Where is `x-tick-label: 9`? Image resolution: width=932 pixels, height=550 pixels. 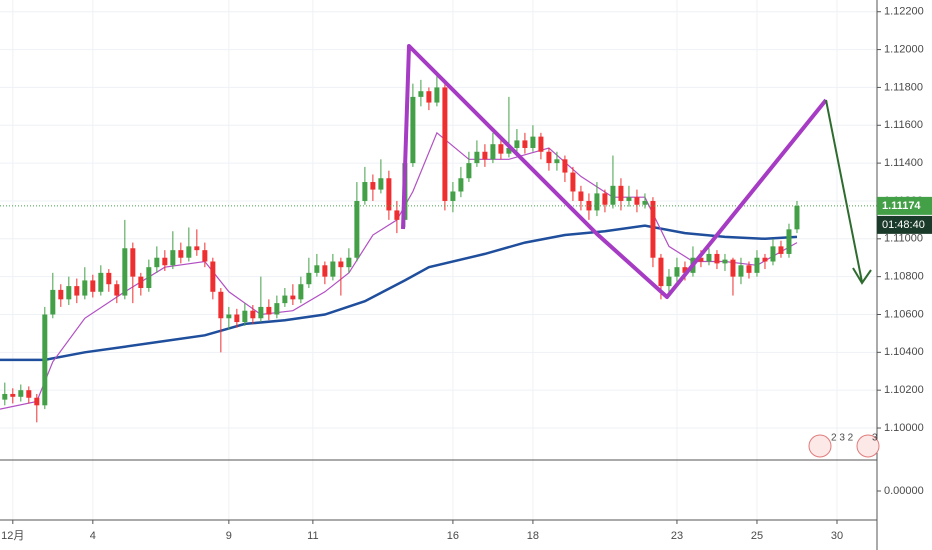
x-tick-label: 9 is located at coordinates (229, 536).